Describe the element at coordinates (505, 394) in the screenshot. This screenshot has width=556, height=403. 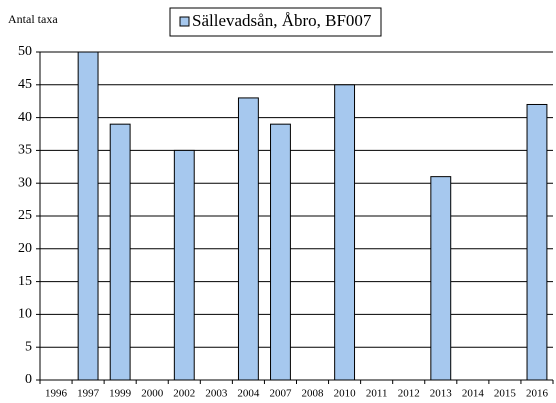
I see `x-tick-label: 2015` at that location.